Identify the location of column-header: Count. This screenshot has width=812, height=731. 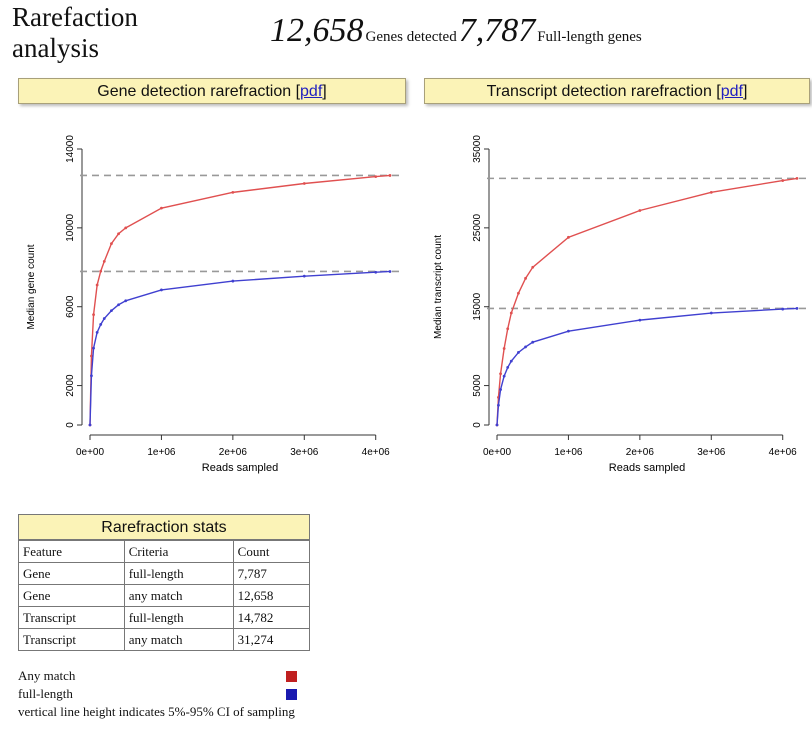
(271, 551).